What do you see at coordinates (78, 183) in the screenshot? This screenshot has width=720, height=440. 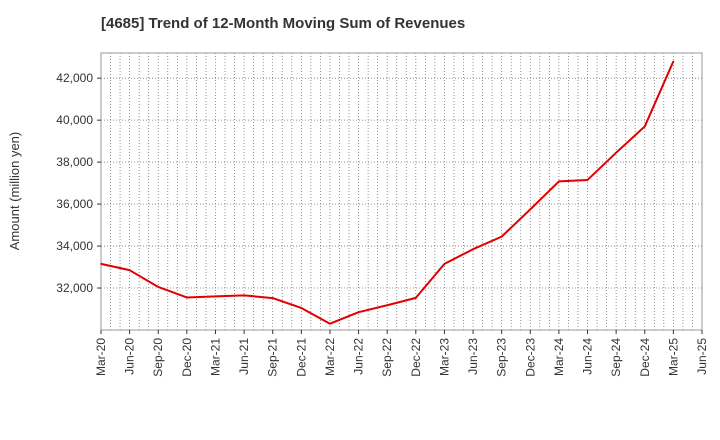 I see `y-axis: 32,000 34,000 36,000 38,000 40,000 42,000` at bounding box center [78, 183].